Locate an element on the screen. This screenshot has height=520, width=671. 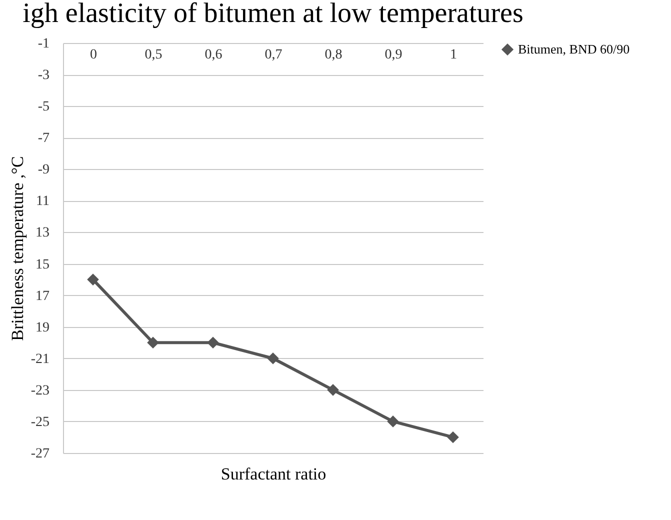
x-axis-title: Surfactant ratio is located at coordinates (273, 474).